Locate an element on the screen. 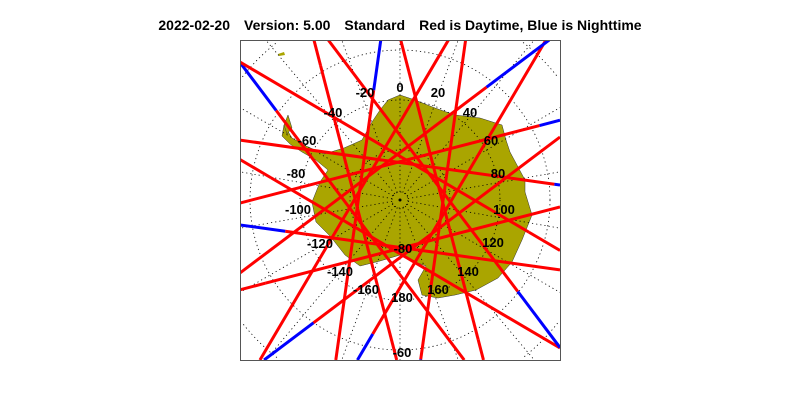 The image size is (800, 400). island is located at coordinates (281, 54).